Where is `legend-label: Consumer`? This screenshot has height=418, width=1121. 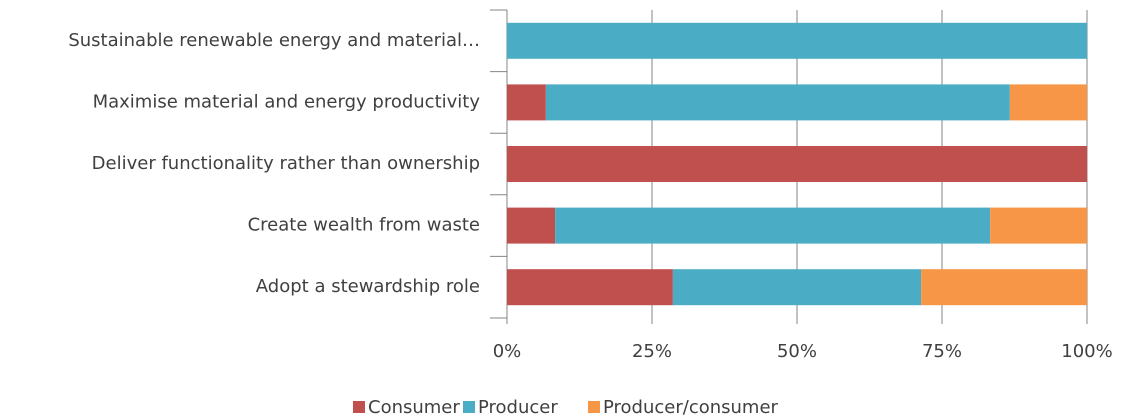 legend-label: Consumer is located at coordinates (414, 407).